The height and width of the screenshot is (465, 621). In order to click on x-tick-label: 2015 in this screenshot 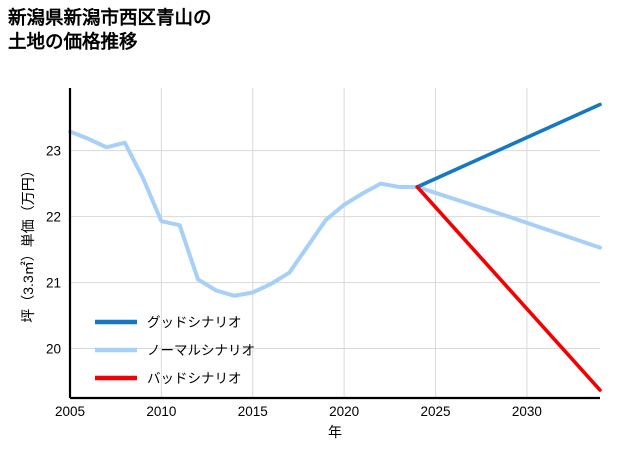, I will do `click(253, 411)`.